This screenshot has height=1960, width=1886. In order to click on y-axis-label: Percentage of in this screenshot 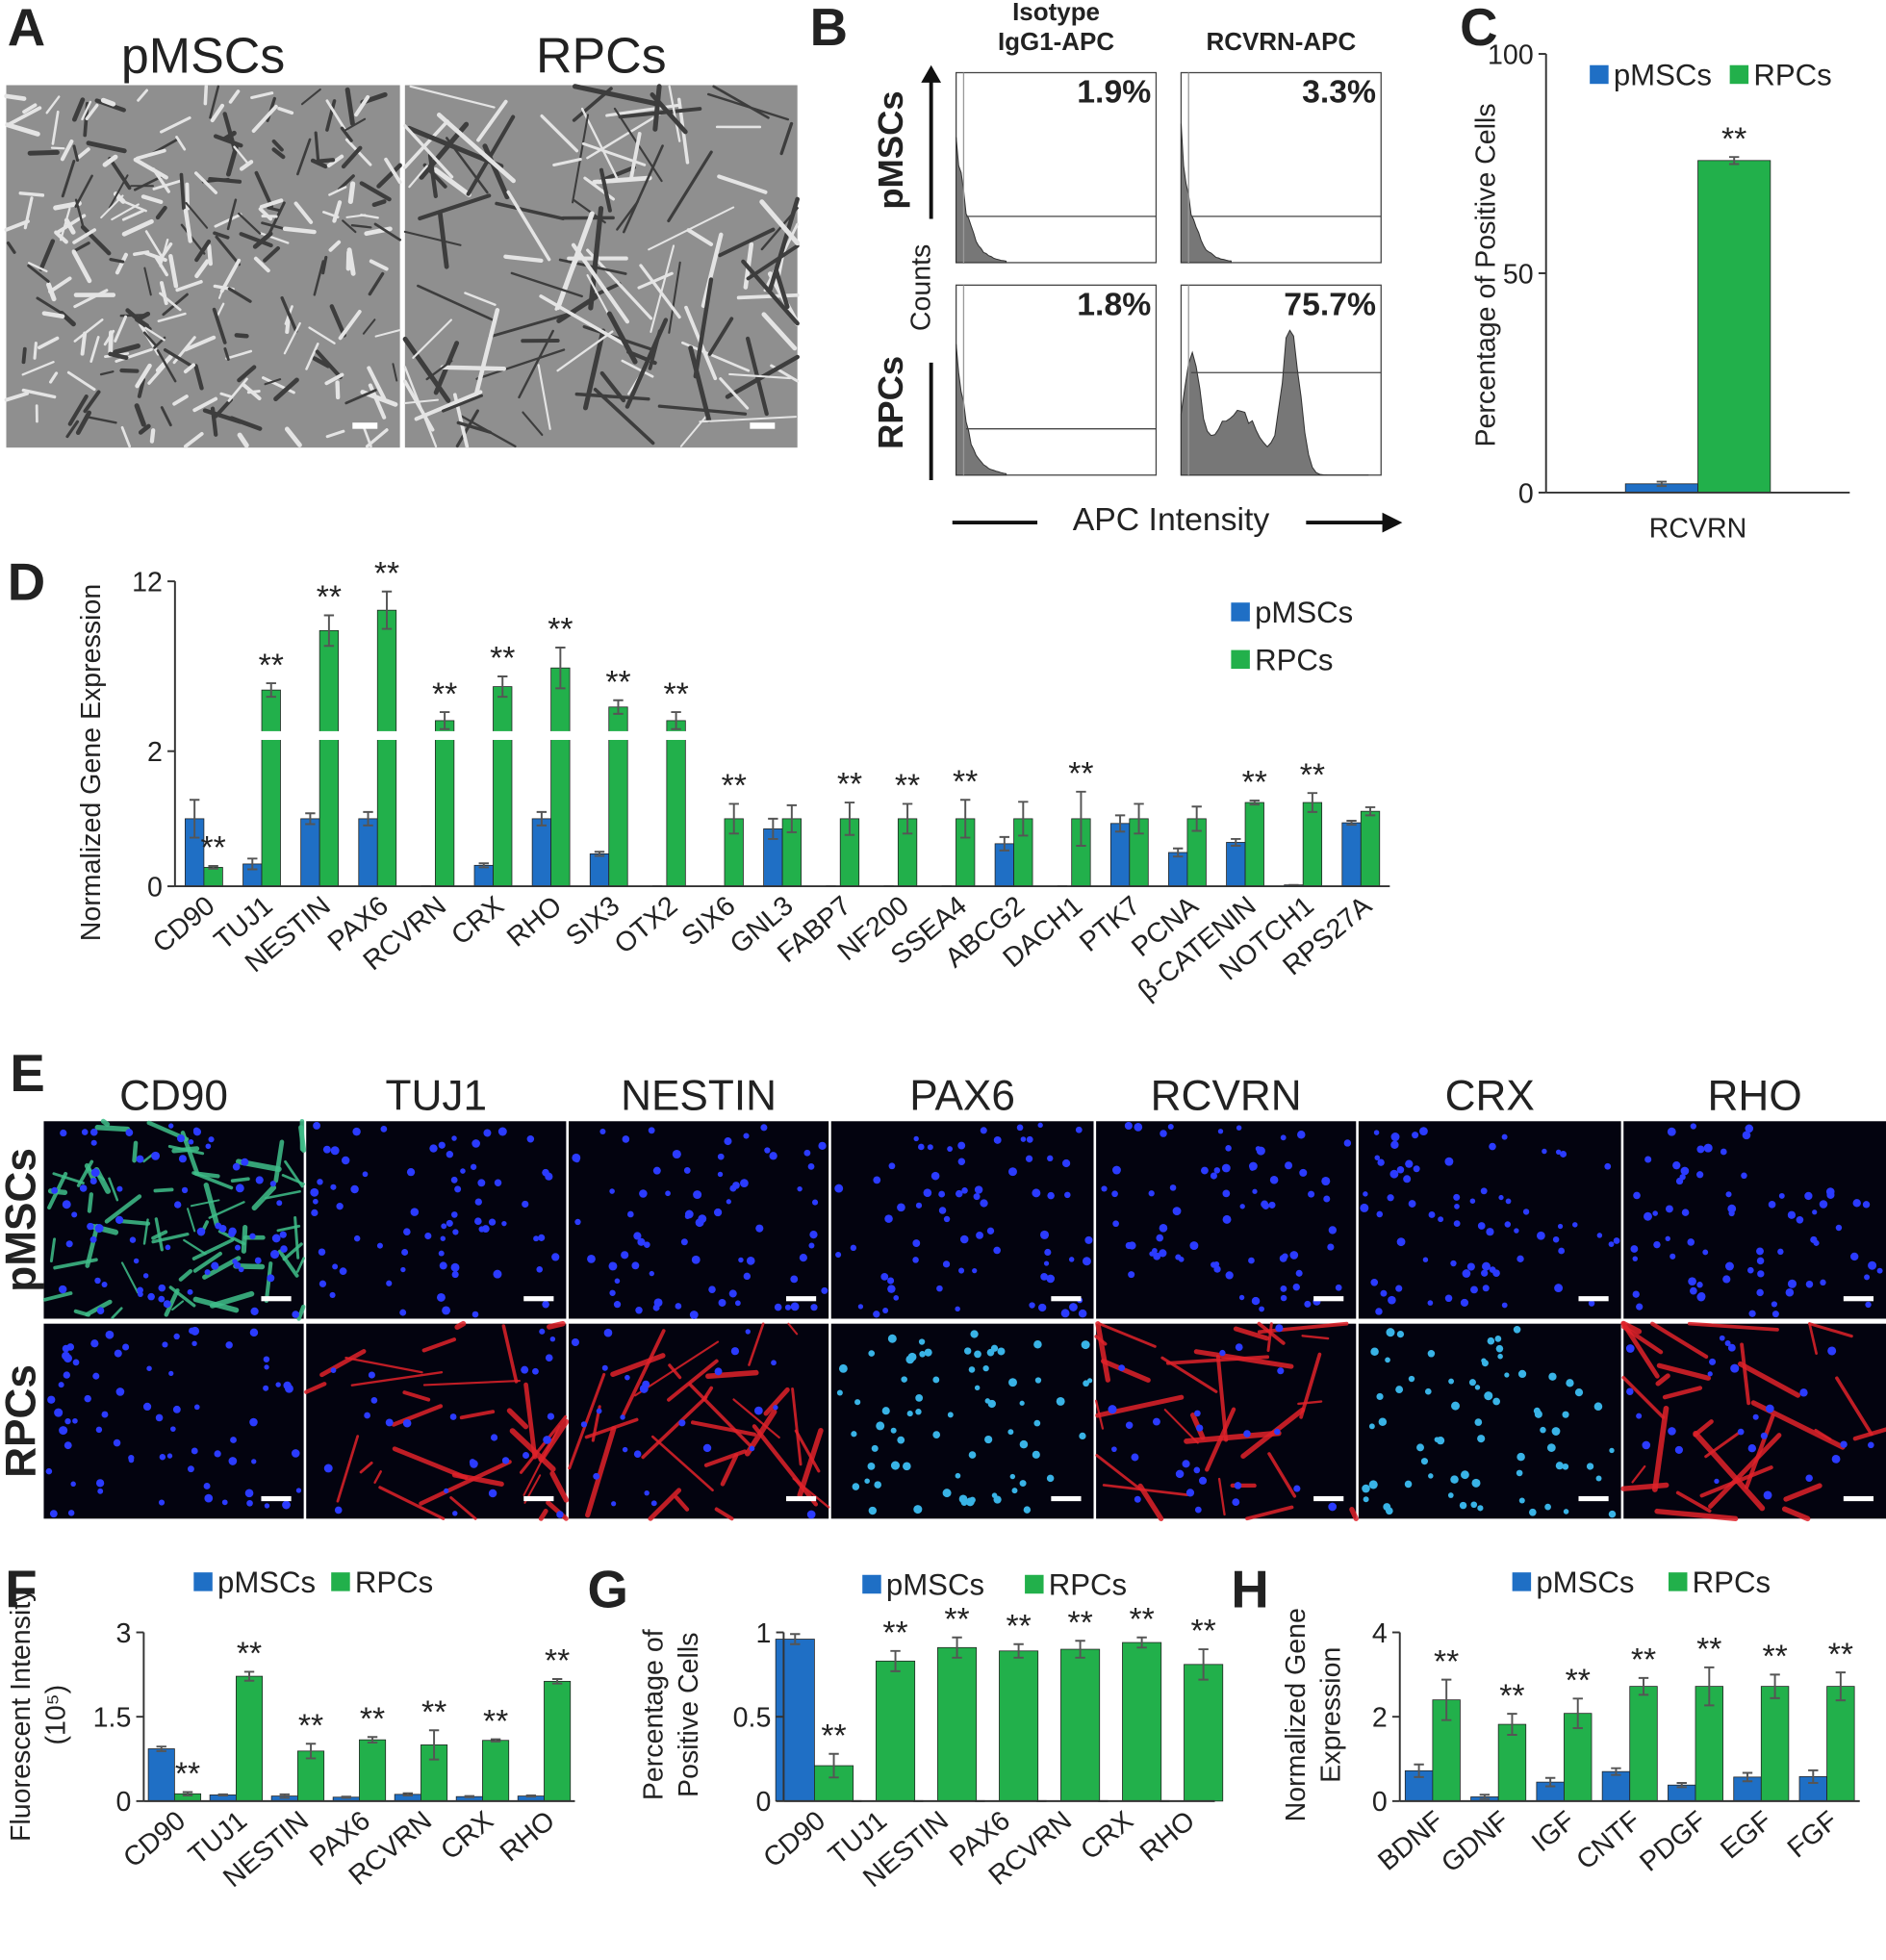, I will do `click(653, 1714)`.